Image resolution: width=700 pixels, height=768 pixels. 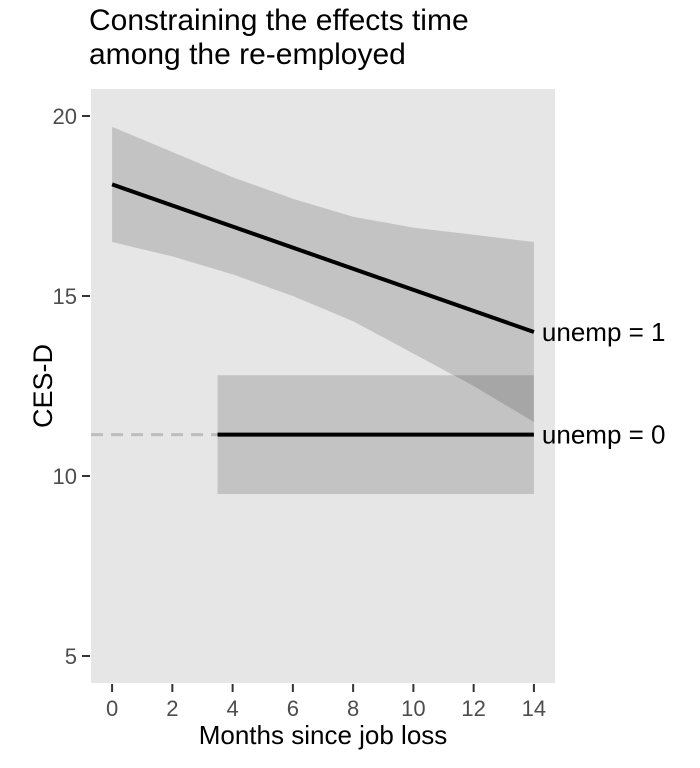 I want to click on x-tick-label: 2, so click(x=172, y=708).